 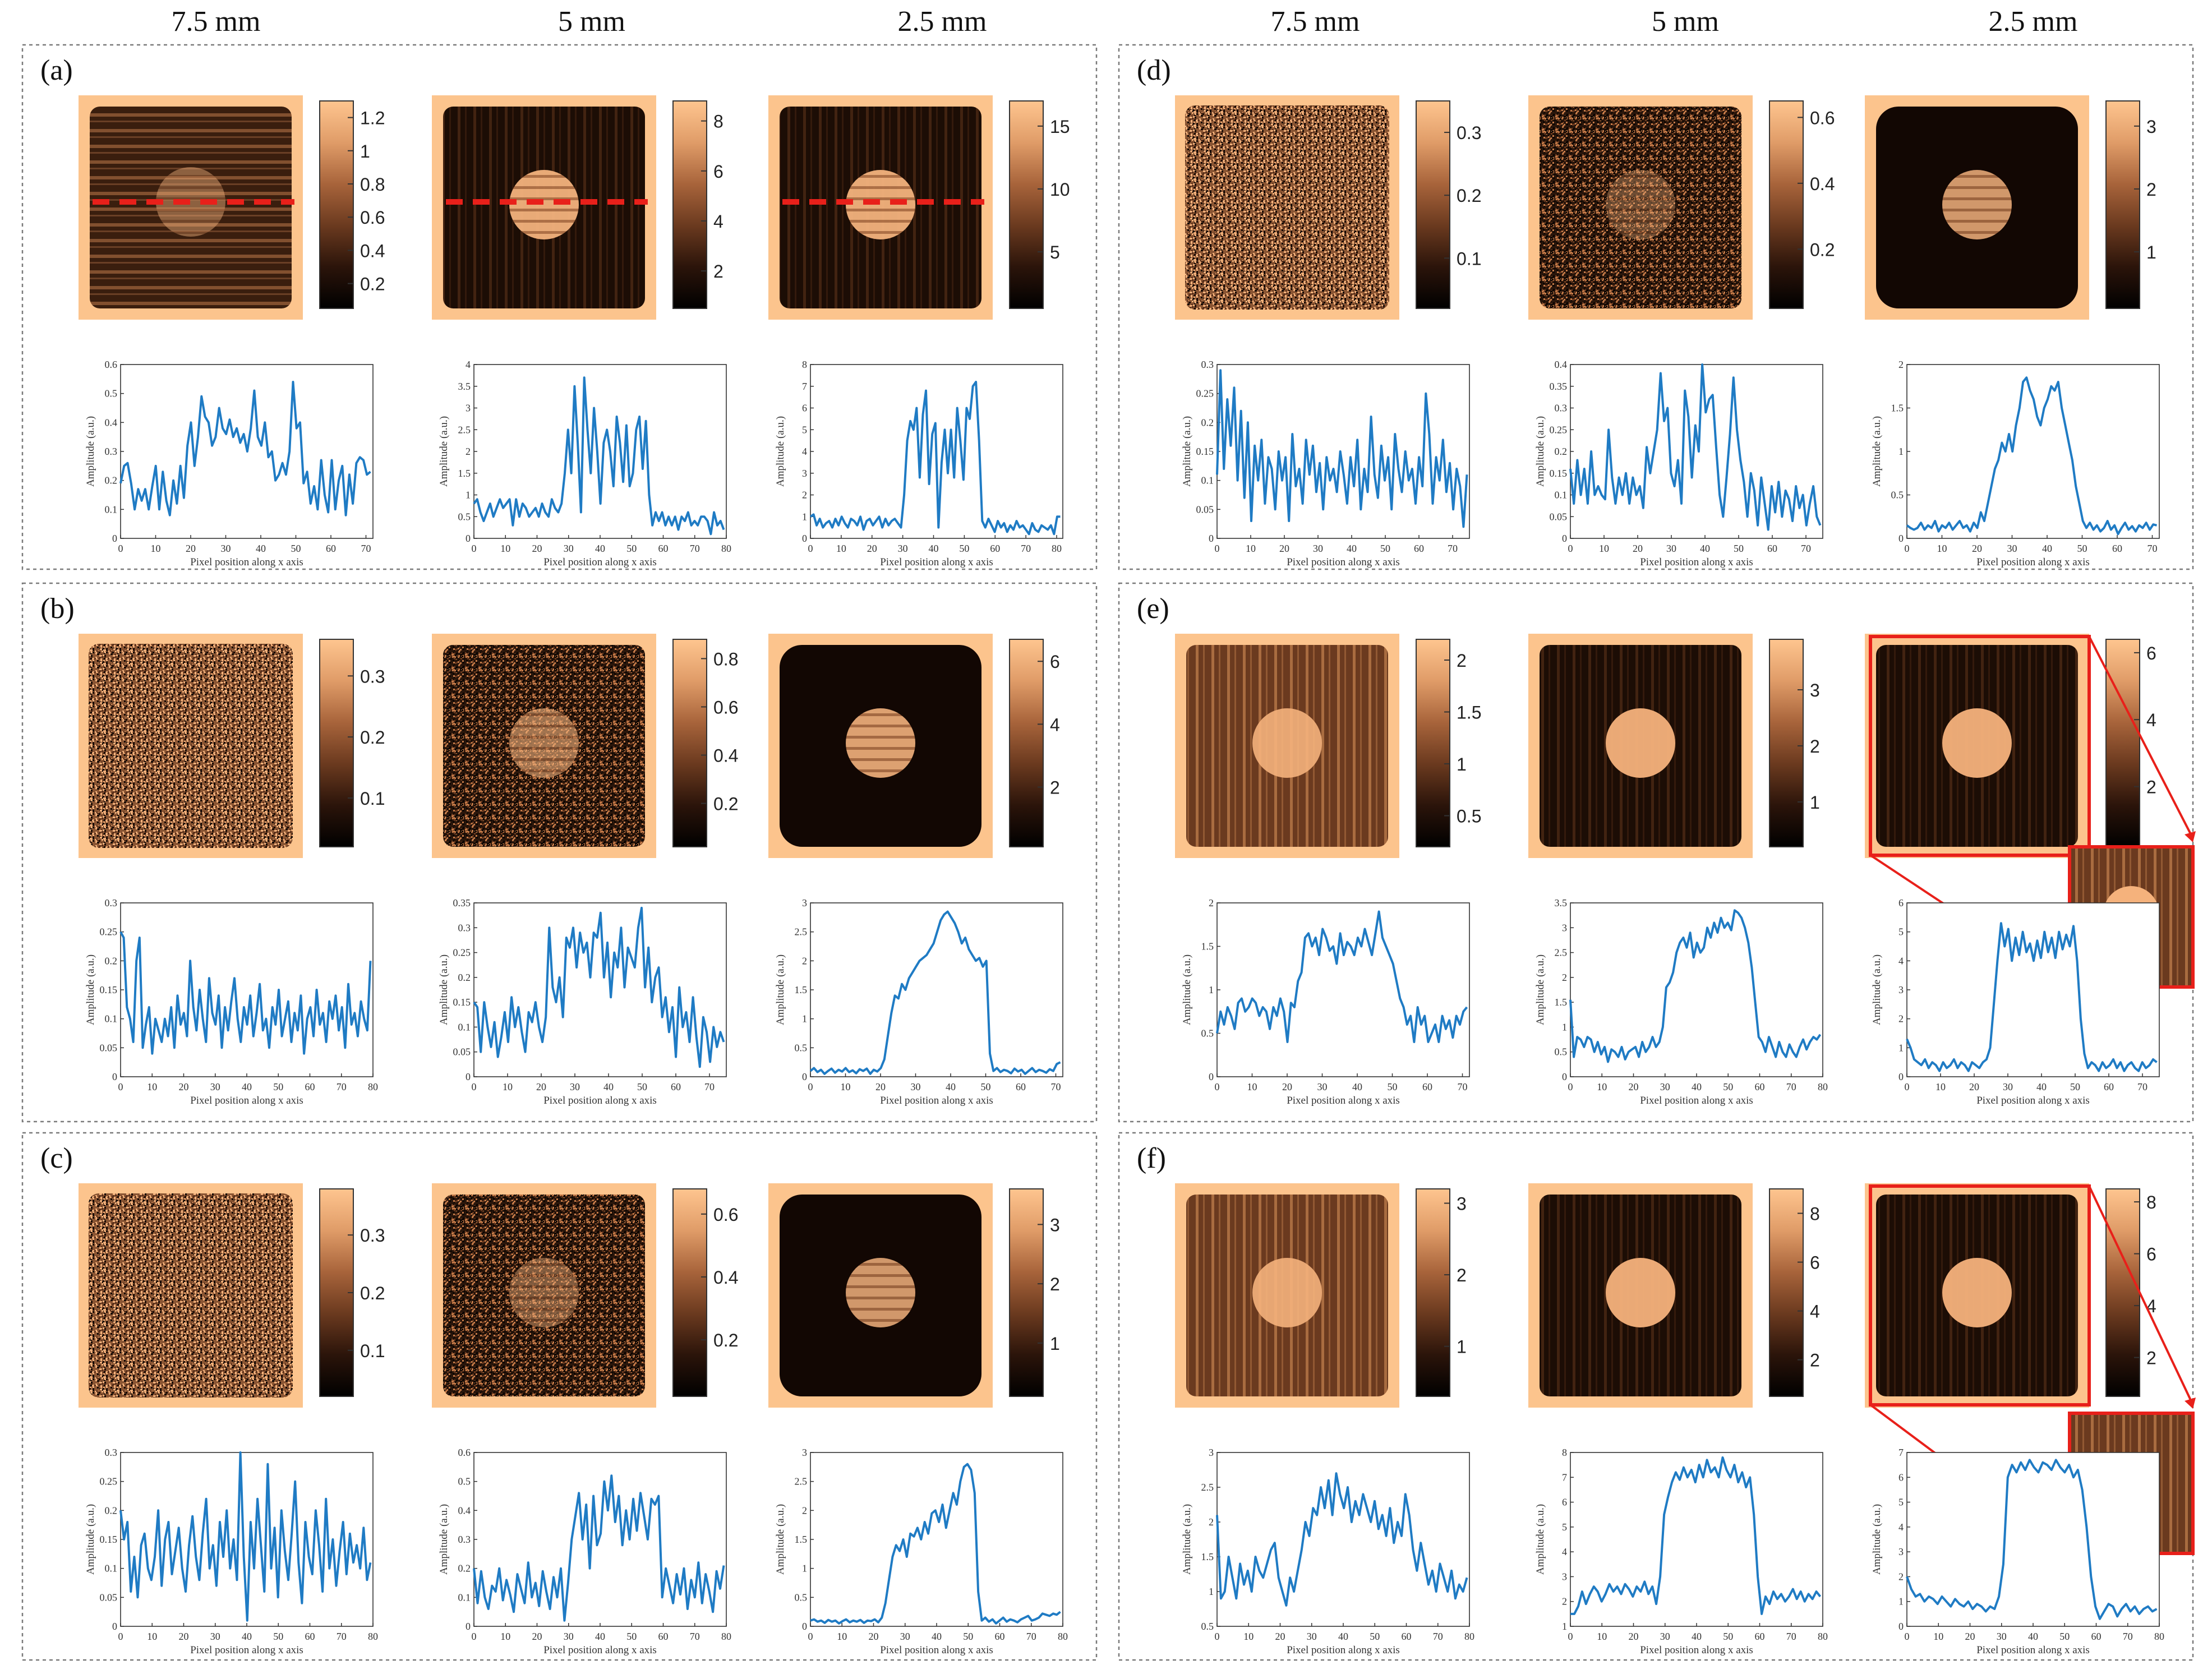 I want to click on colorbar-tick-label: 4, so click(x=2151, y=1306).